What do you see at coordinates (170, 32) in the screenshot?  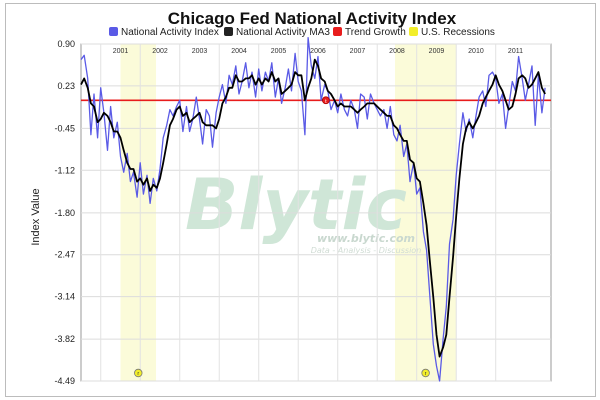 I see `legend-label-activity: National Activity Index` at bounding box center [170, 32].